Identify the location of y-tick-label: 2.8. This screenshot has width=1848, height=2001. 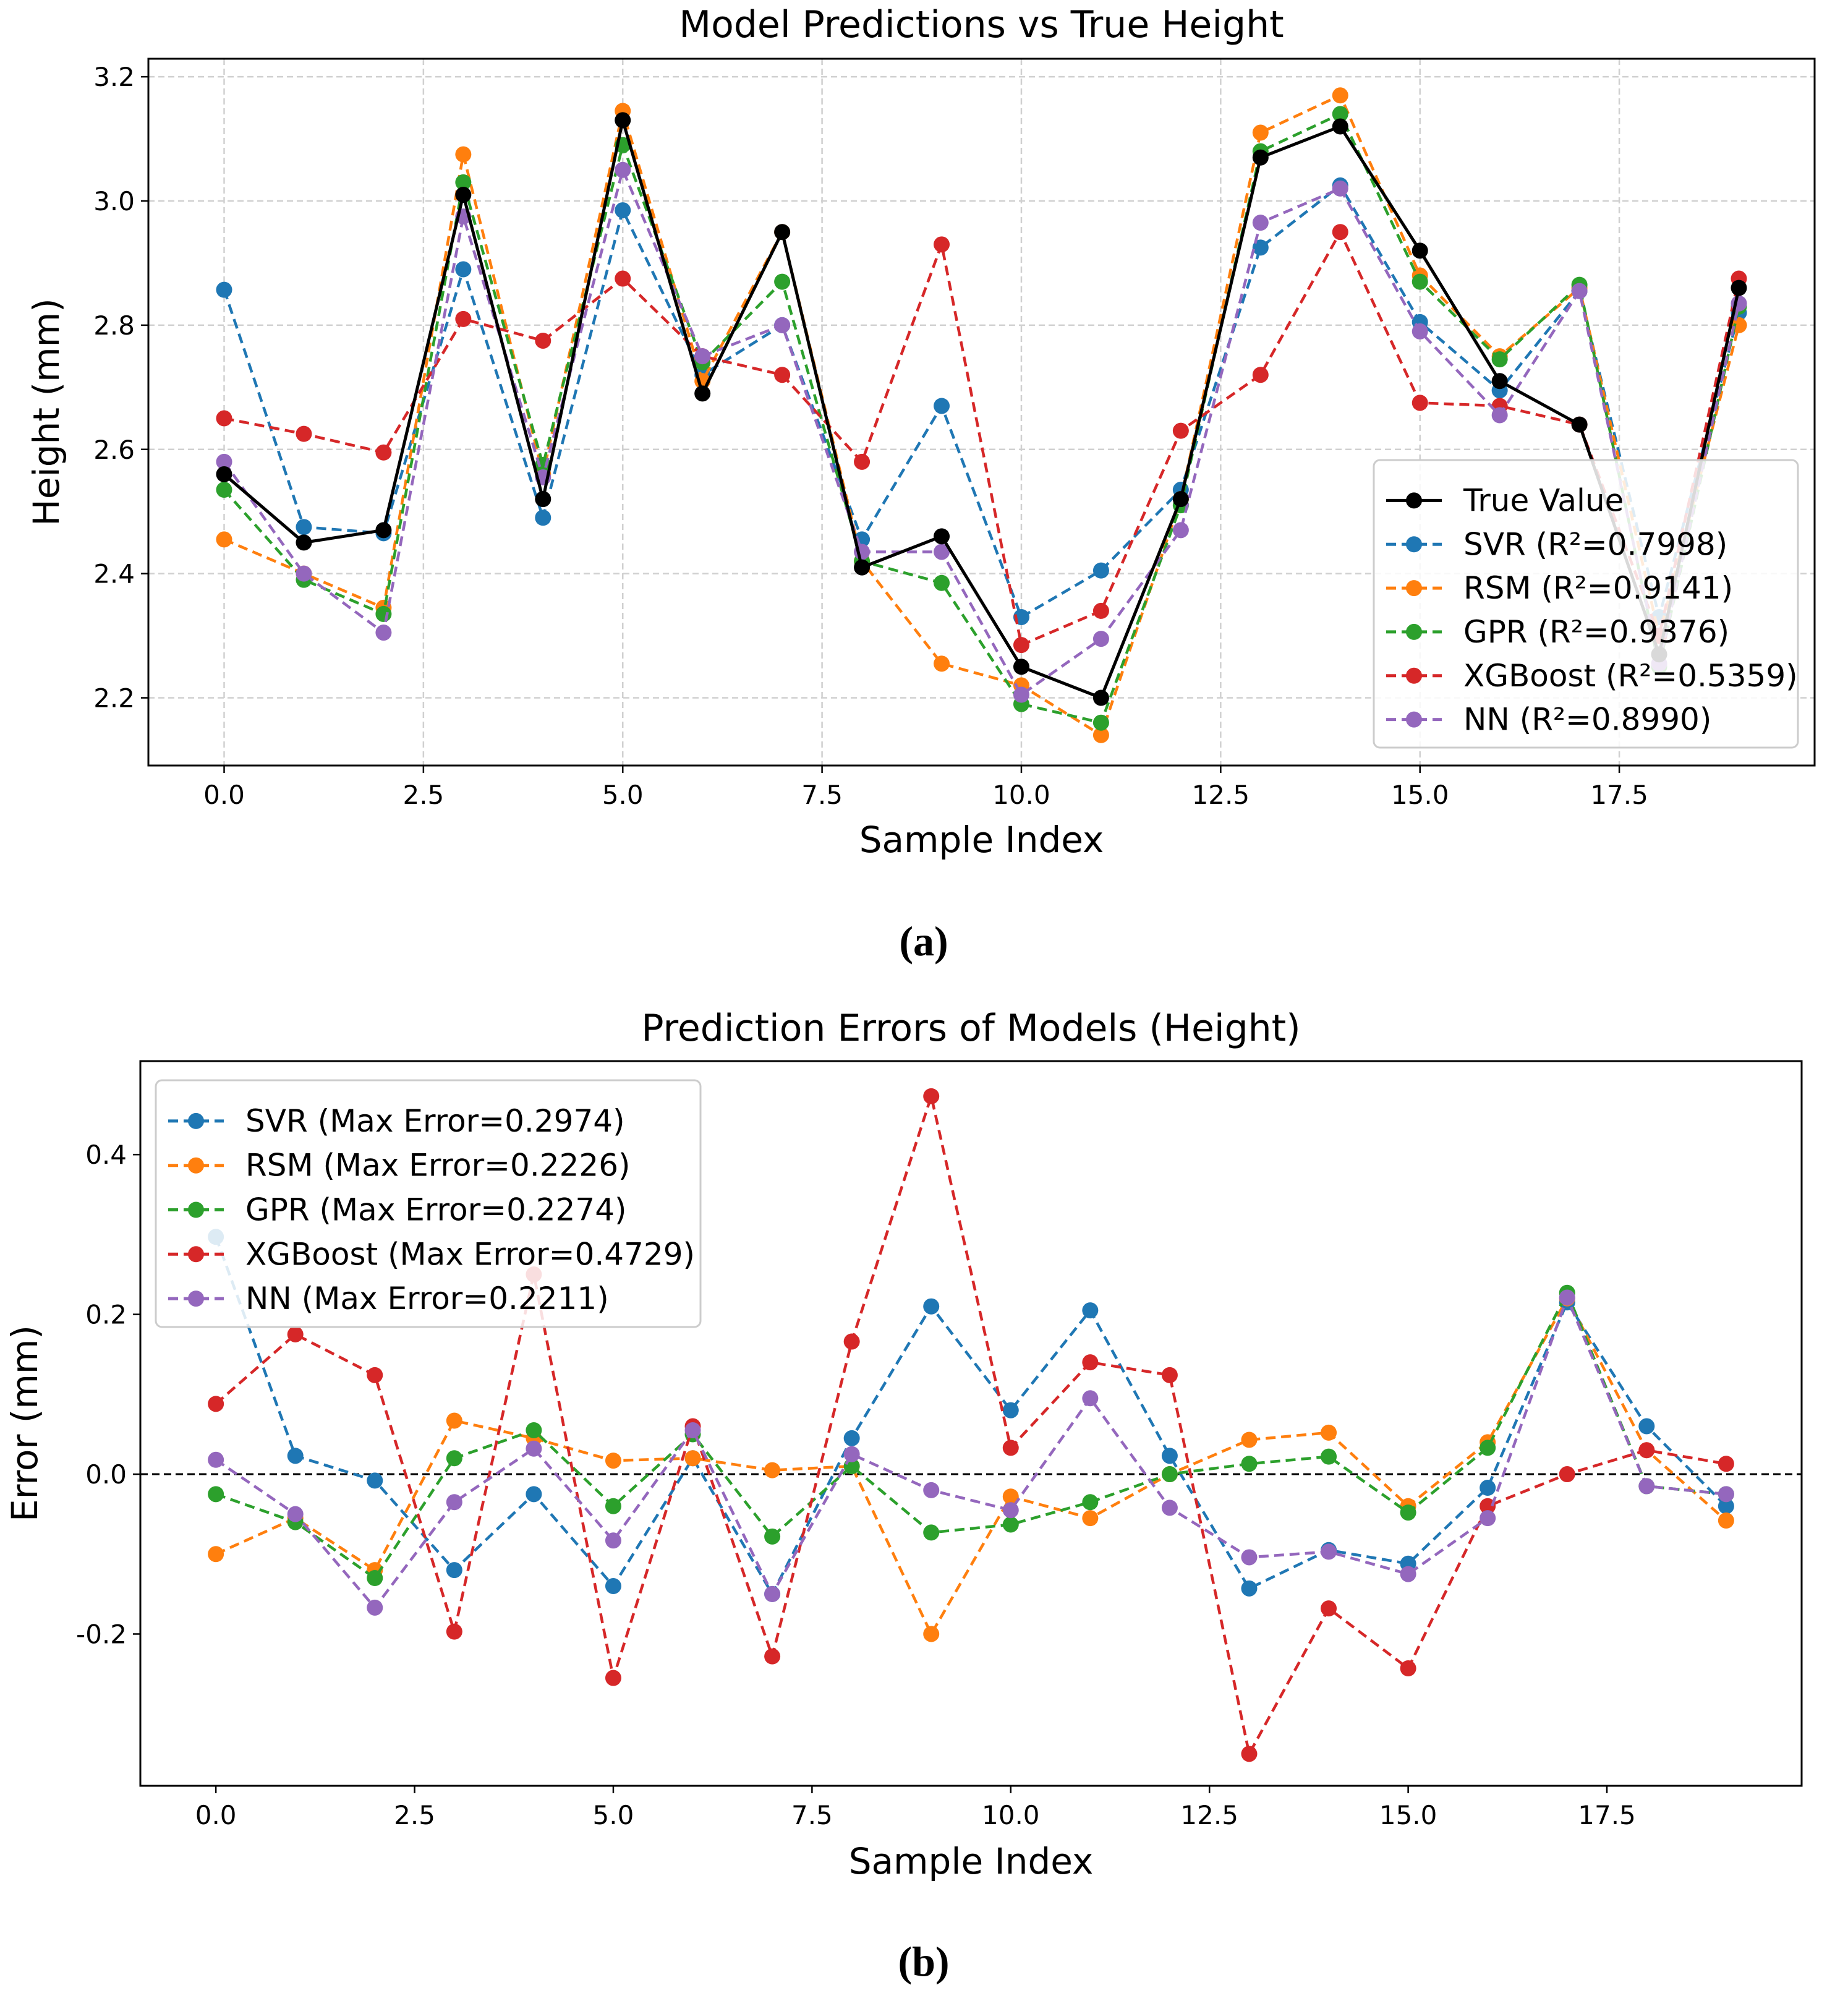
(114, 325).